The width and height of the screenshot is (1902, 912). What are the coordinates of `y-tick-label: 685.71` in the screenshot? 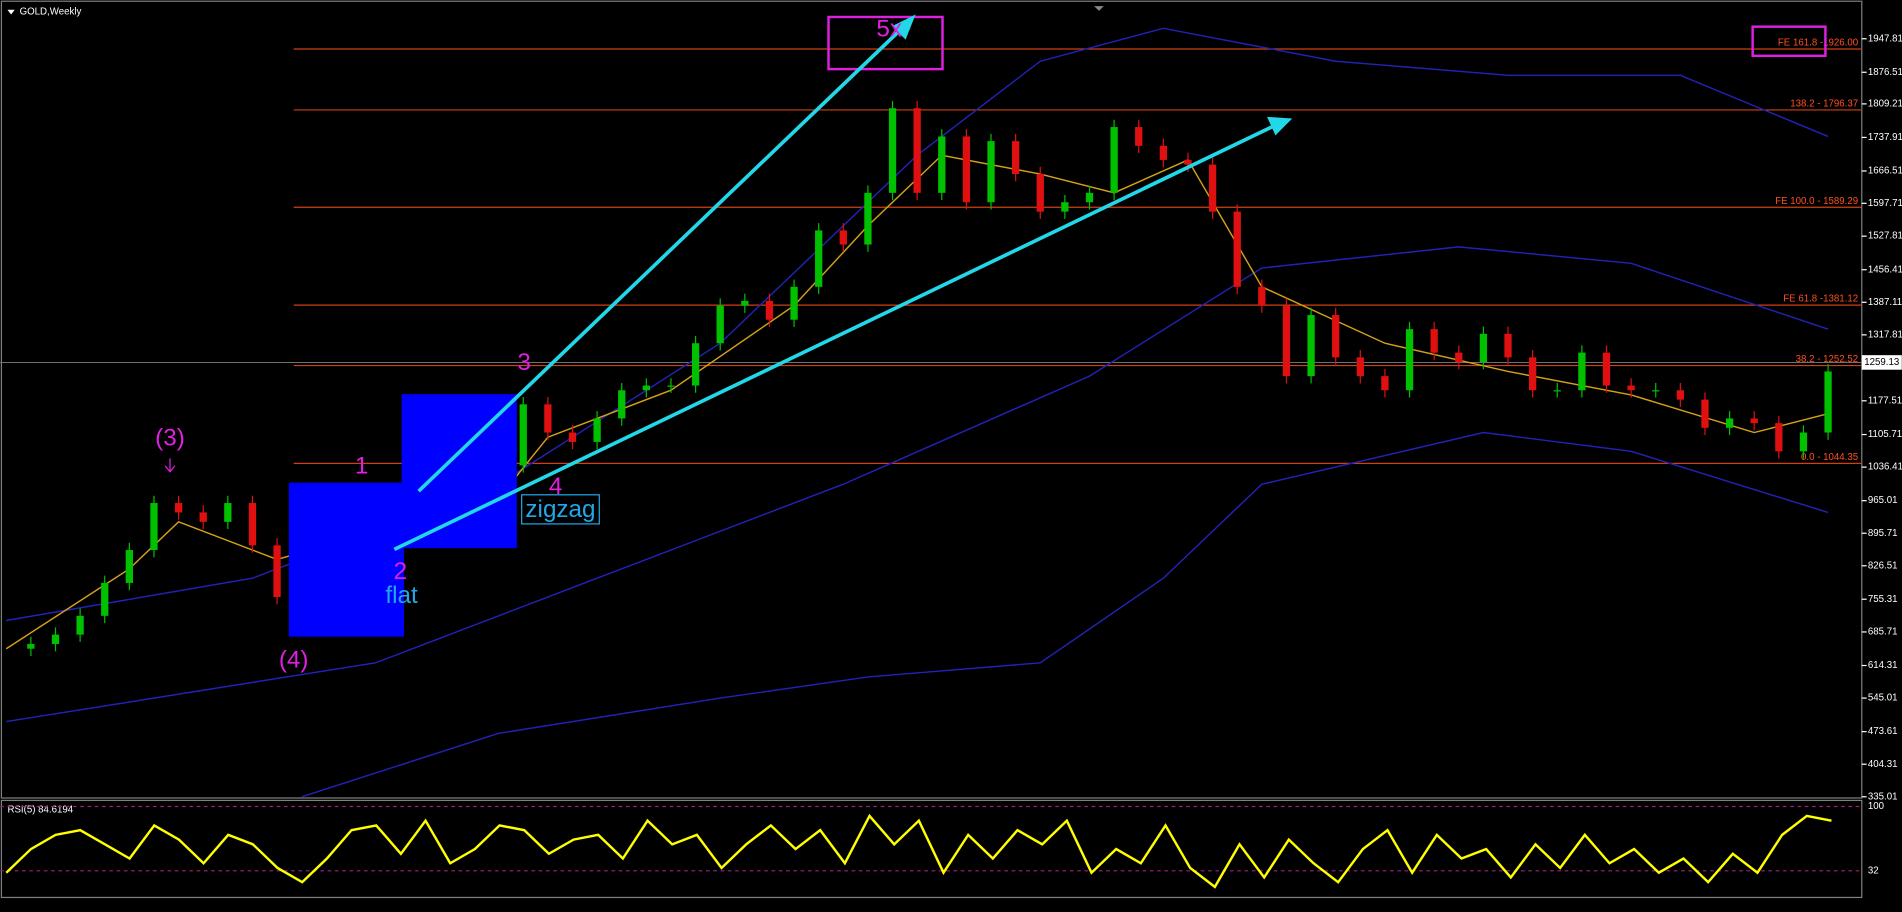 It's located at (1883, 632).